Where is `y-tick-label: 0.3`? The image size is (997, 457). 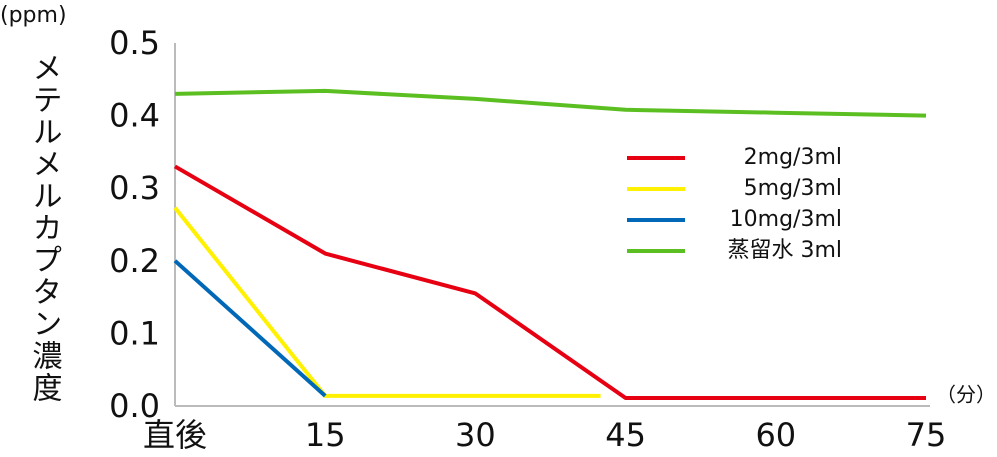
y-tick-label: 0.3 is located at coordinates (134, 188).